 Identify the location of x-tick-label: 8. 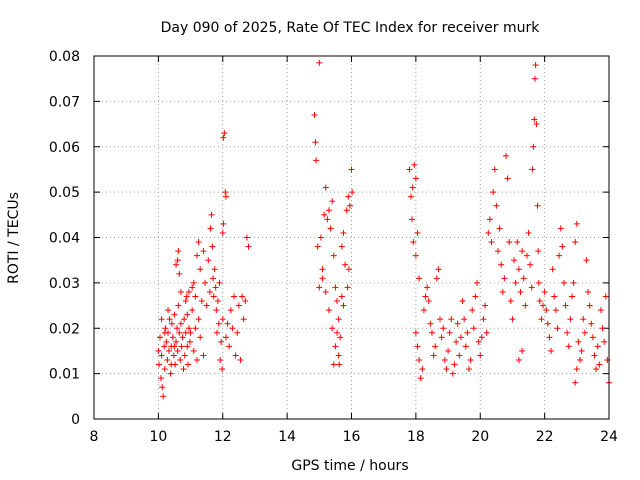
(94, 437).